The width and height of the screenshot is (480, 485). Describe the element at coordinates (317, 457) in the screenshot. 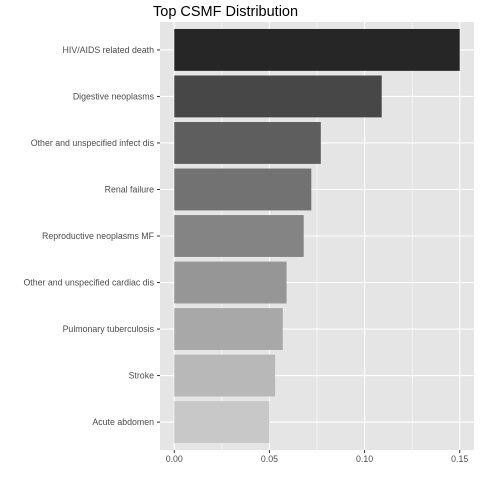

I see `x-axis: 0.00 0.05 0.10 0.15` at that location.